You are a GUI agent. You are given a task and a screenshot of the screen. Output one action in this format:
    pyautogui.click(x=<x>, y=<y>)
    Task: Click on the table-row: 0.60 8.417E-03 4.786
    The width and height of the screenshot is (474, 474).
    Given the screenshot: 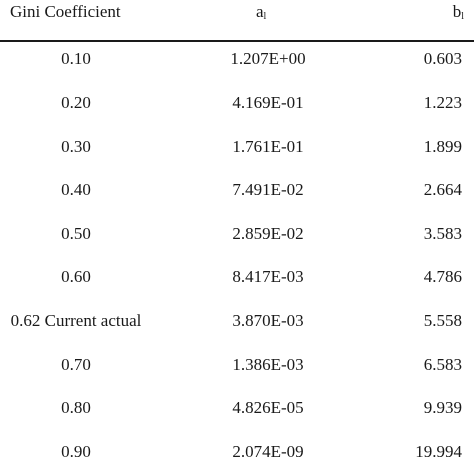 What is the action you would take?
    pyautogui.click(x=237, y=279)
    